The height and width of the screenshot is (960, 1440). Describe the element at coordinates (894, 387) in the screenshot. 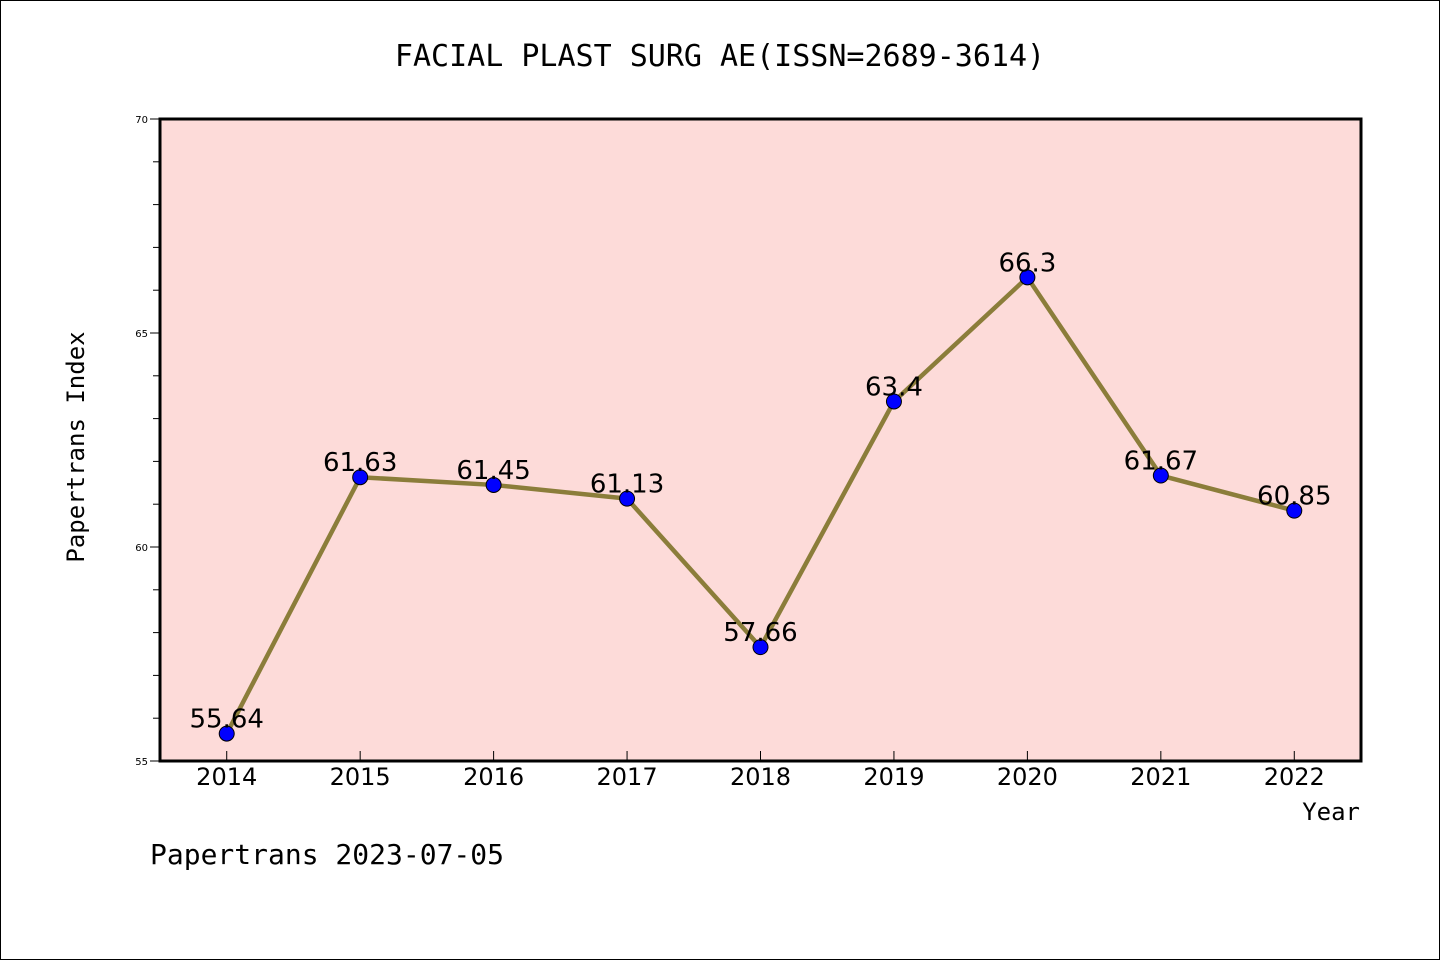

I see `data-label: 63.4` at that location.